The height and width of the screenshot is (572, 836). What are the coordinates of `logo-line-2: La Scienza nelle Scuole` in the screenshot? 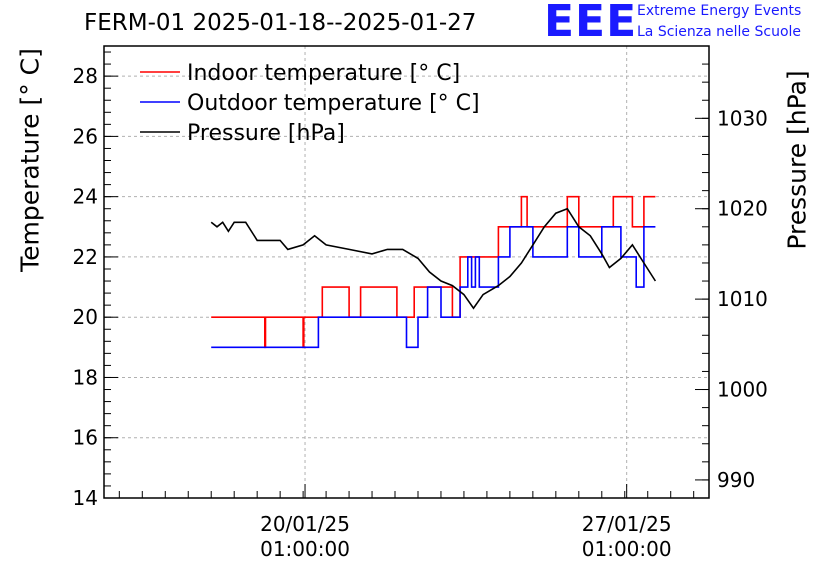 It's located at (719, 32).